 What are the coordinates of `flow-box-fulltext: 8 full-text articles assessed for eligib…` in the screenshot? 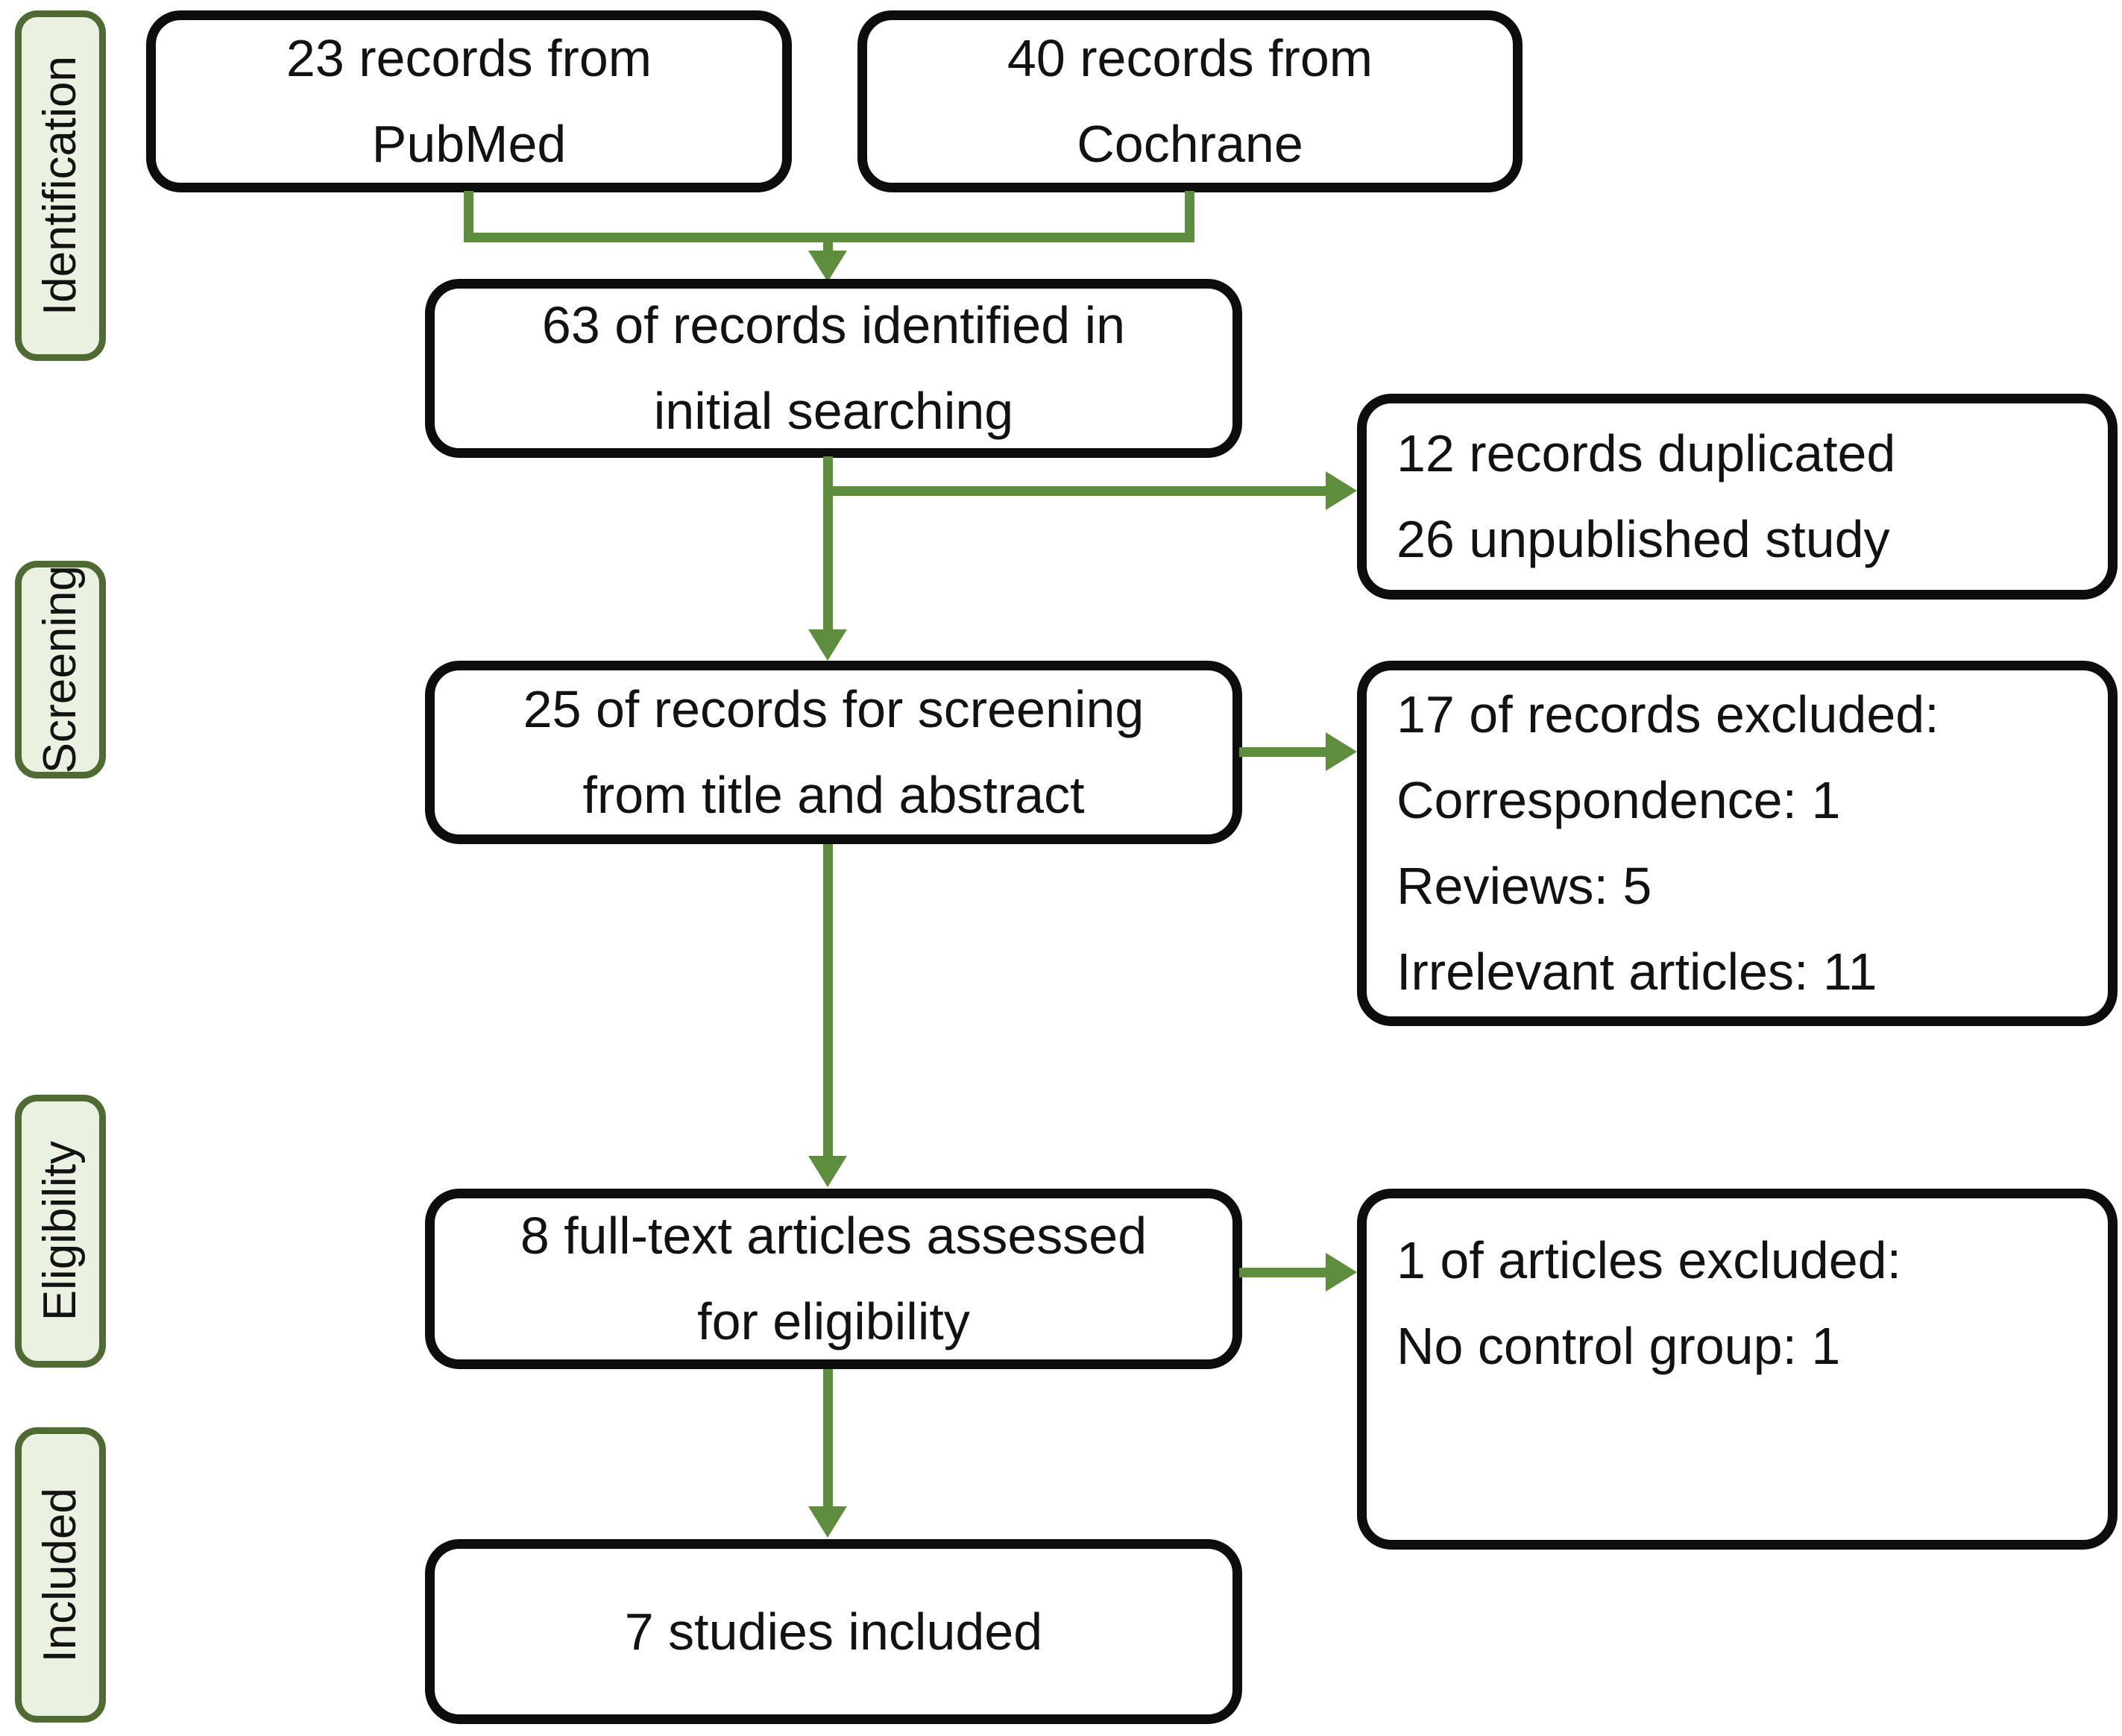 It's located at (834, 1279).